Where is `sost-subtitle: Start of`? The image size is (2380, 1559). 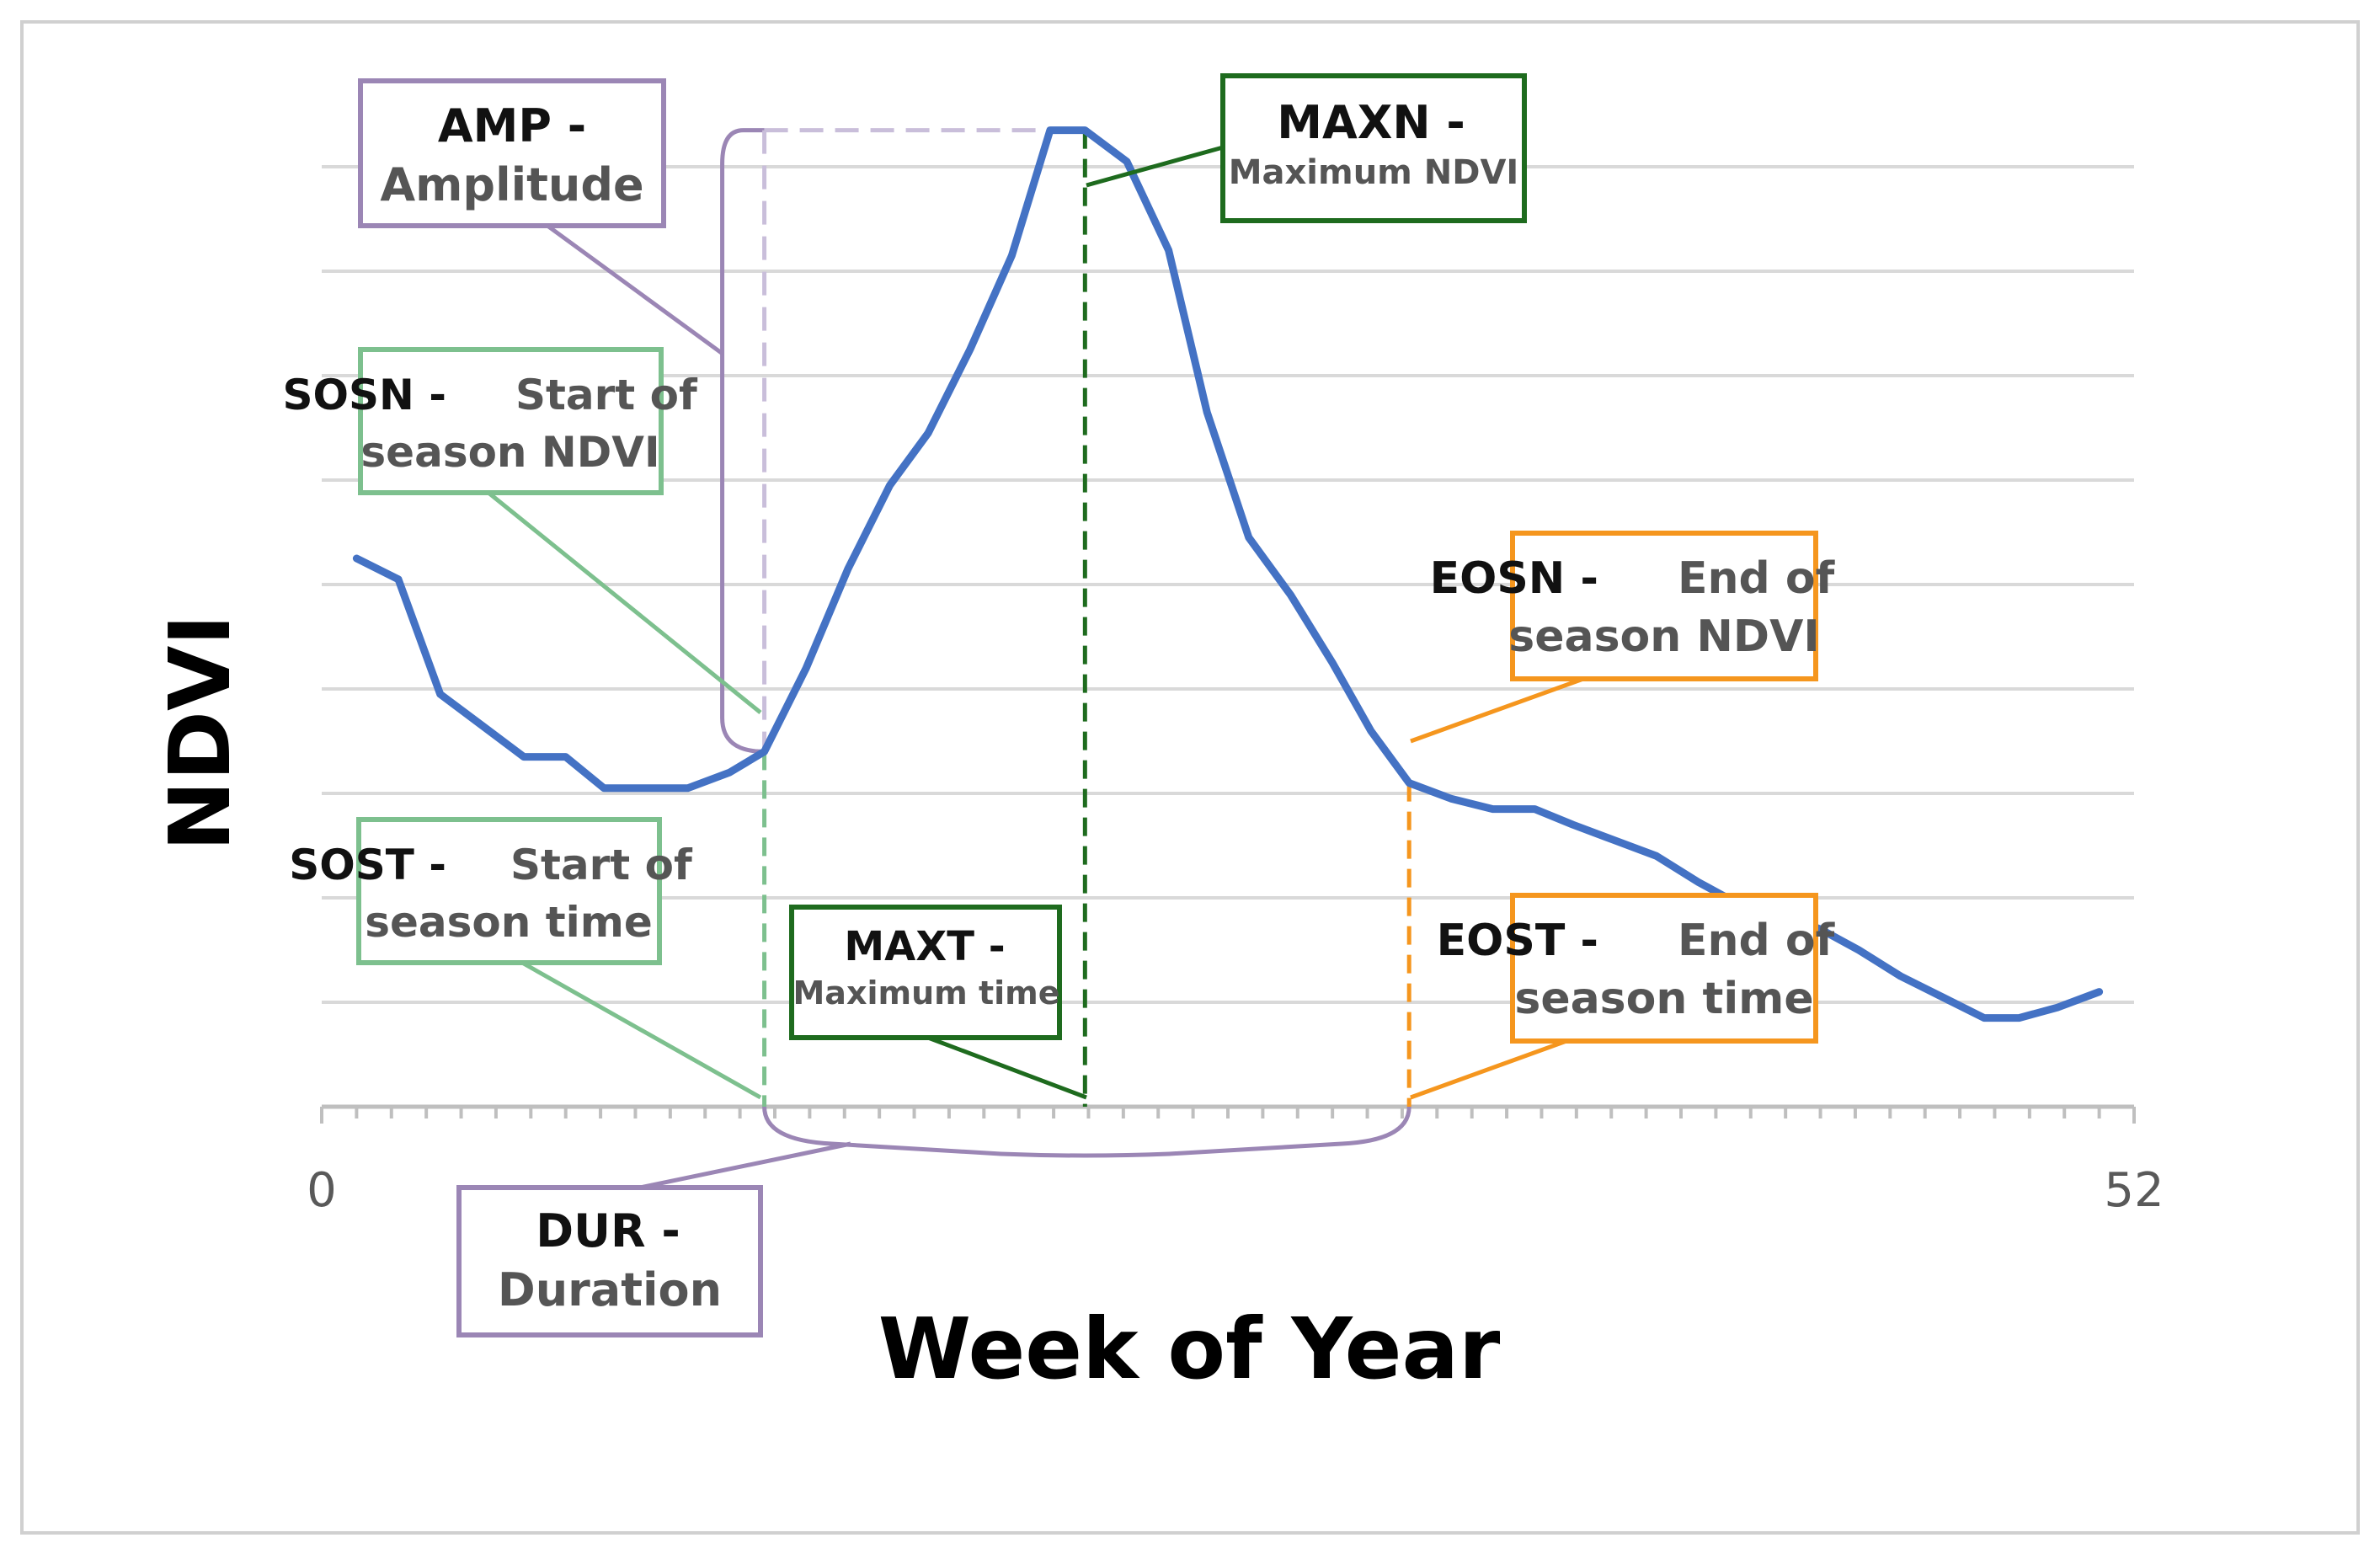
sost-subtitle: Start of is located at coordinates (601, 865).